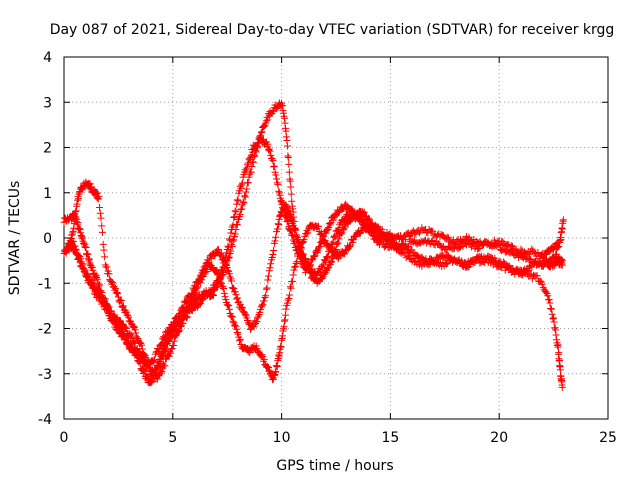 This screenshot has height=480, width=640. Describe the element at coordinates (45, 375) in the screenshot. I see `y-tick-label: -3` at that location.